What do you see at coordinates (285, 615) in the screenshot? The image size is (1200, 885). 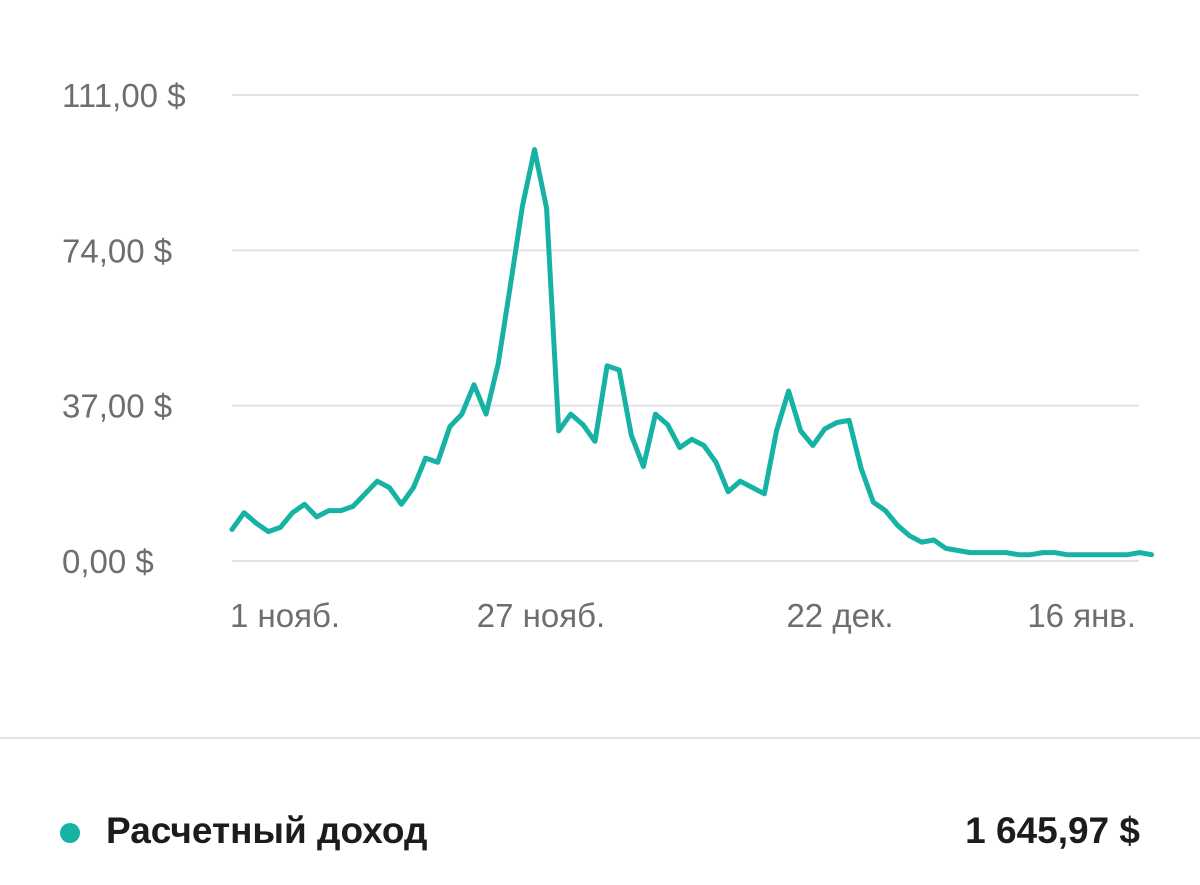 I see `x-tick-label: 1 нояб.` at bounding box center [285, 615].